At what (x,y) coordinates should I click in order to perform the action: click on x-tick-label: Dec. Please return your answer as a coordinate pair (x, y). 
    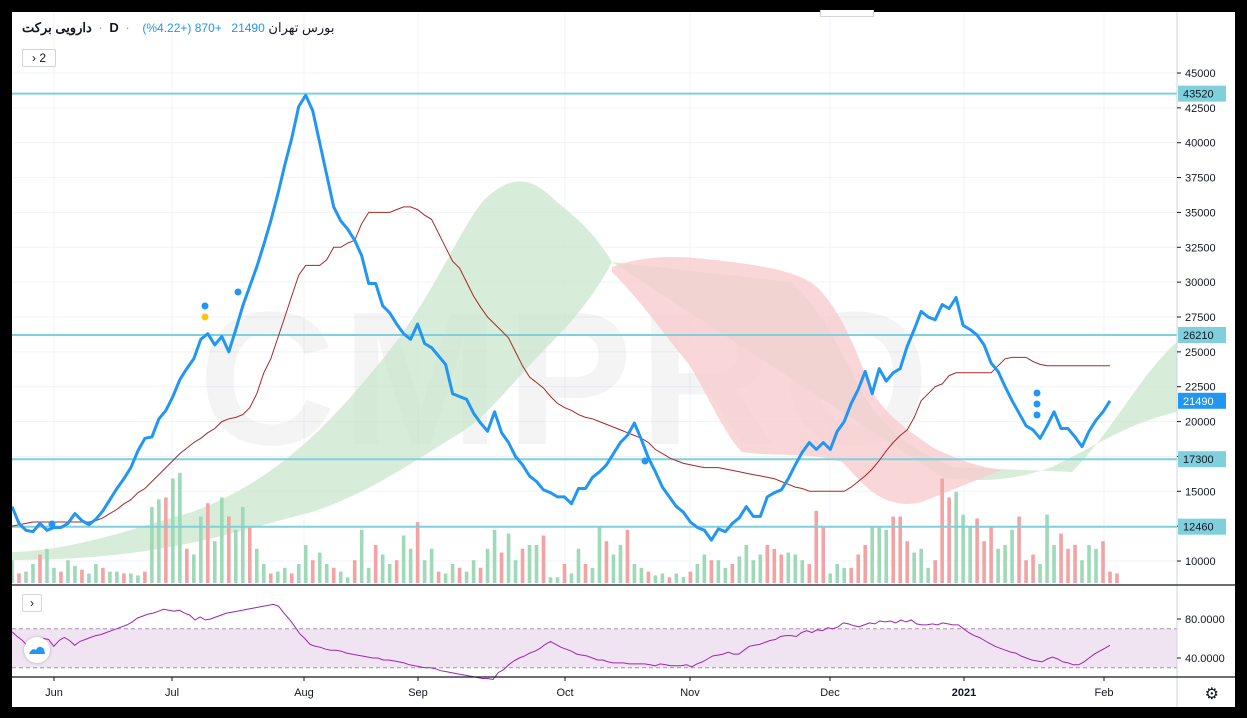
    Looking at the image, I should click on (830, 693).